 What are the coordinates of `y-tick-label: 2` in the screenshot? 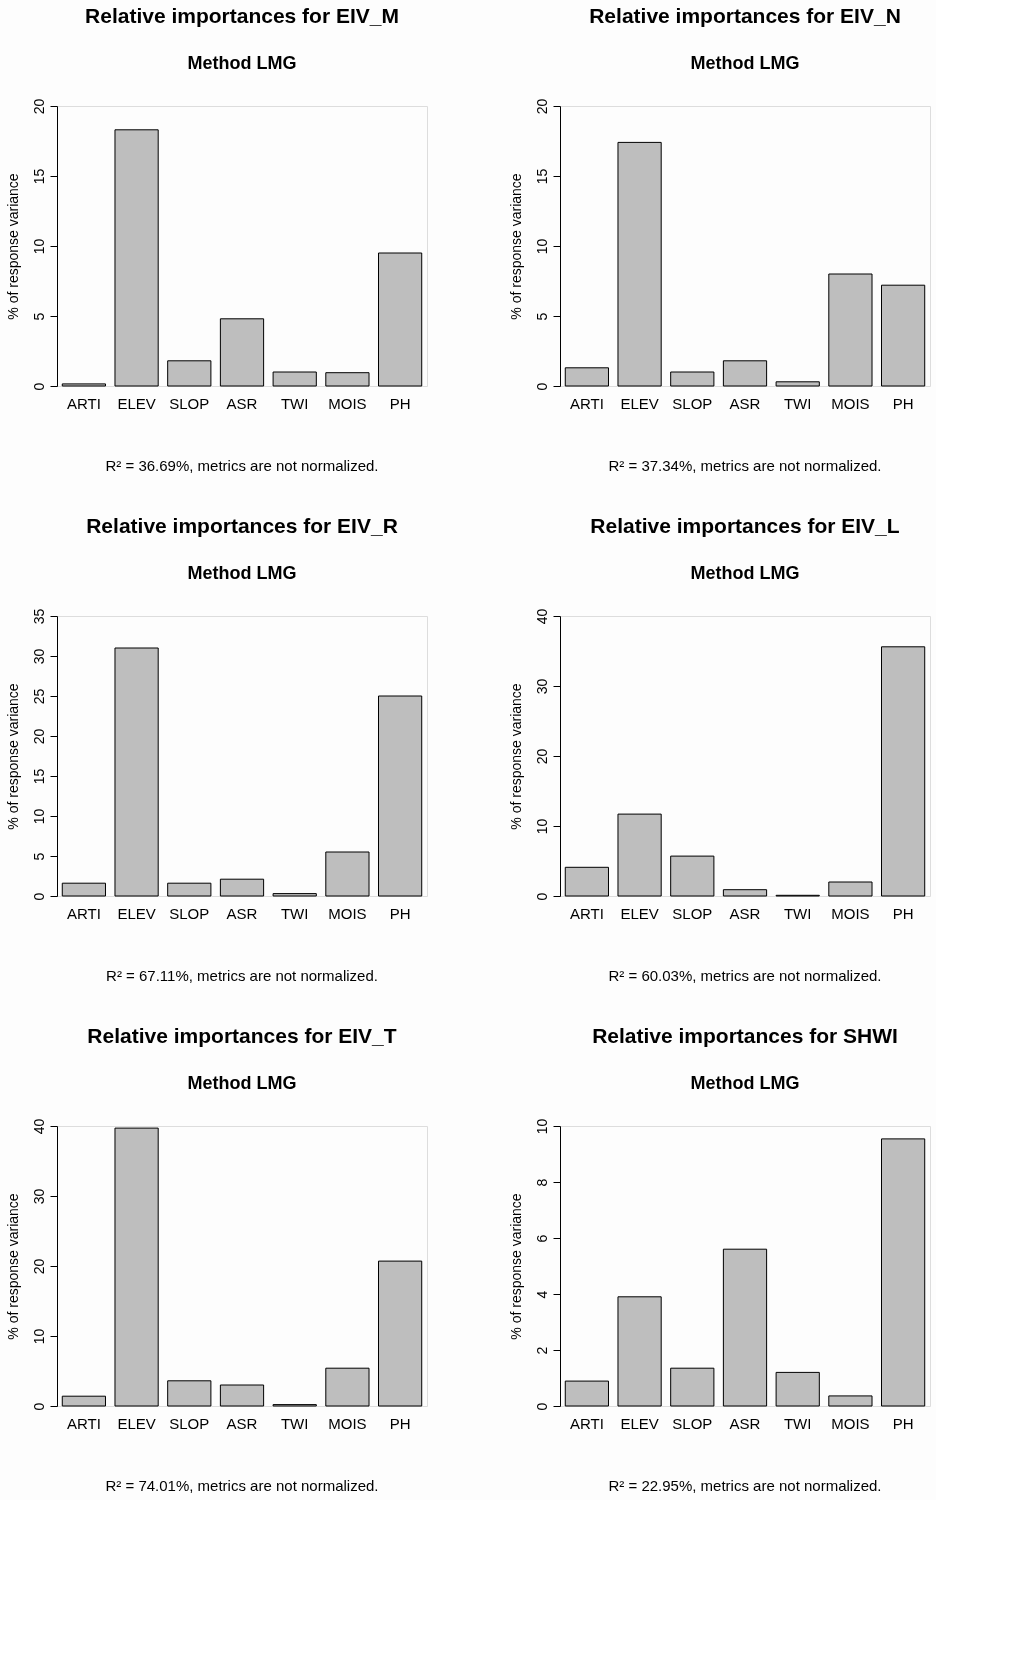 It's located at (541, 1350).